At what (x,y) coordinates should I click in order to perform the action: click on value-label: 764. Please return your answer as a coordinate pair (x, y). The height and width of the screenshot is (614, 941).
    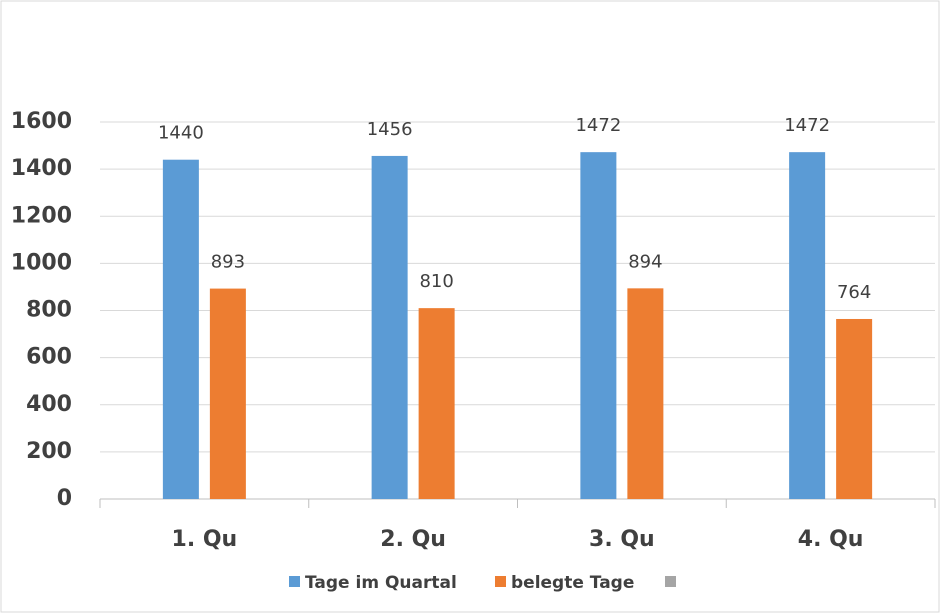
    Looking at the image, I should click on (854, 292).